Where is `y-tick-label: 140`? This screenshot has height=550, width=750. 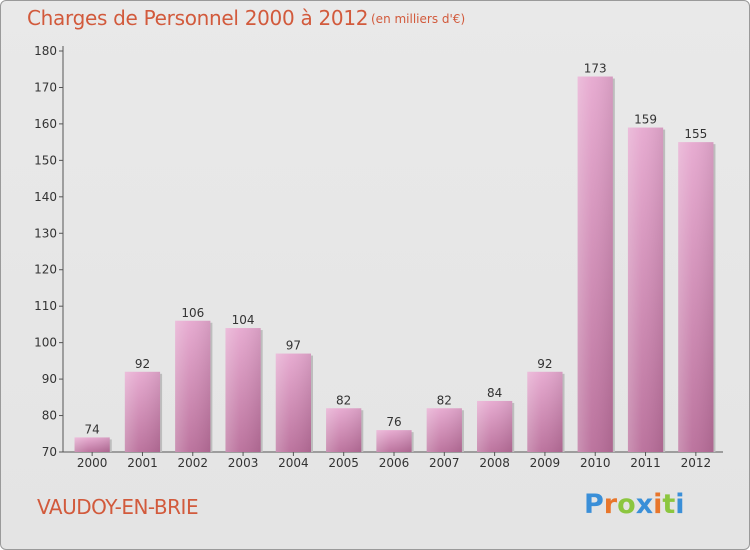 y-tick-label: 140 is located at coordinates (45, 197).